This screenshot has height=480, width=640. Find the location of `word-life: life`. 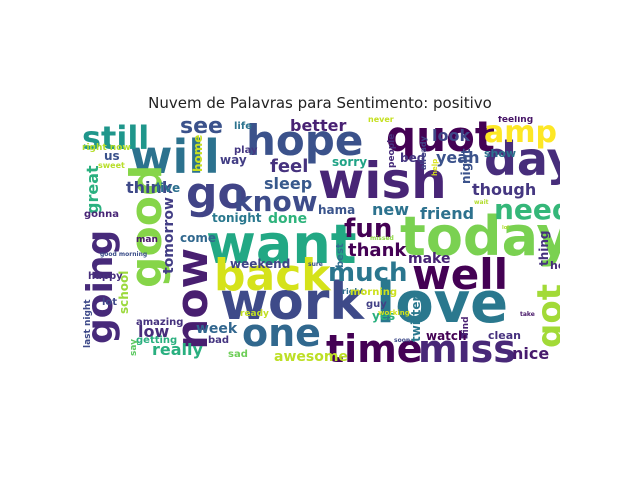

word-life: life is located at coordinates (243, 126).